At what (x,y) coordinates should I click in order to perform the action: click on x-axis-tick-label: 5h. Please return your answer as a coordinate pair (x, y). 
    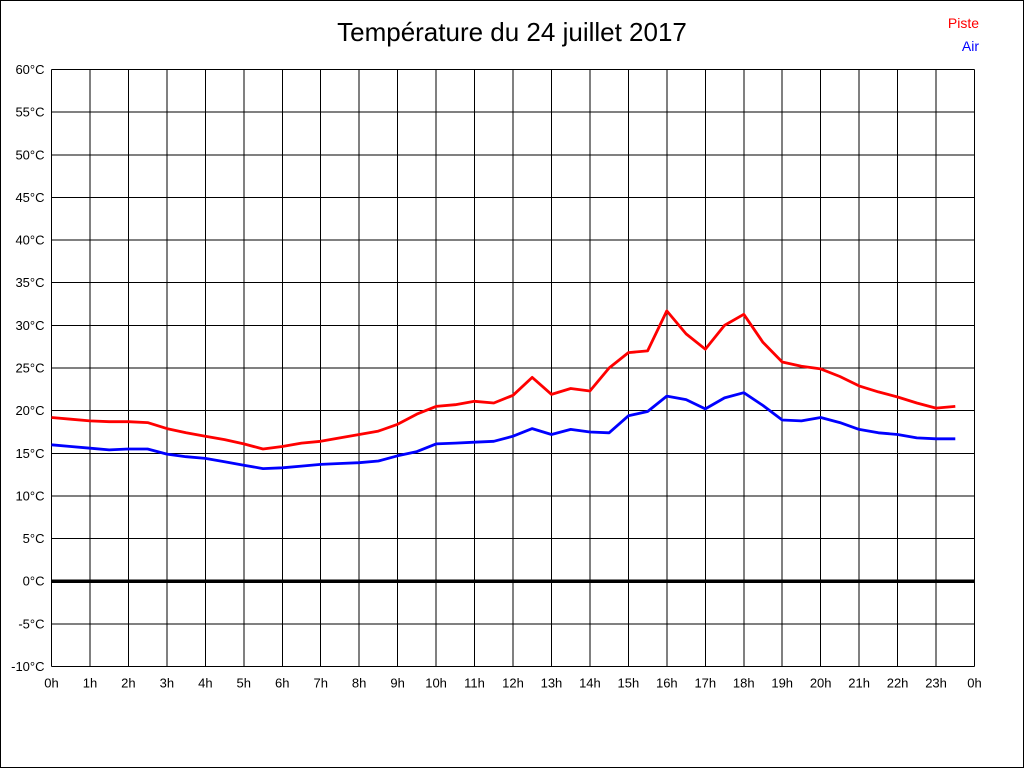
    Looking at the image, I should click on (244, 683).